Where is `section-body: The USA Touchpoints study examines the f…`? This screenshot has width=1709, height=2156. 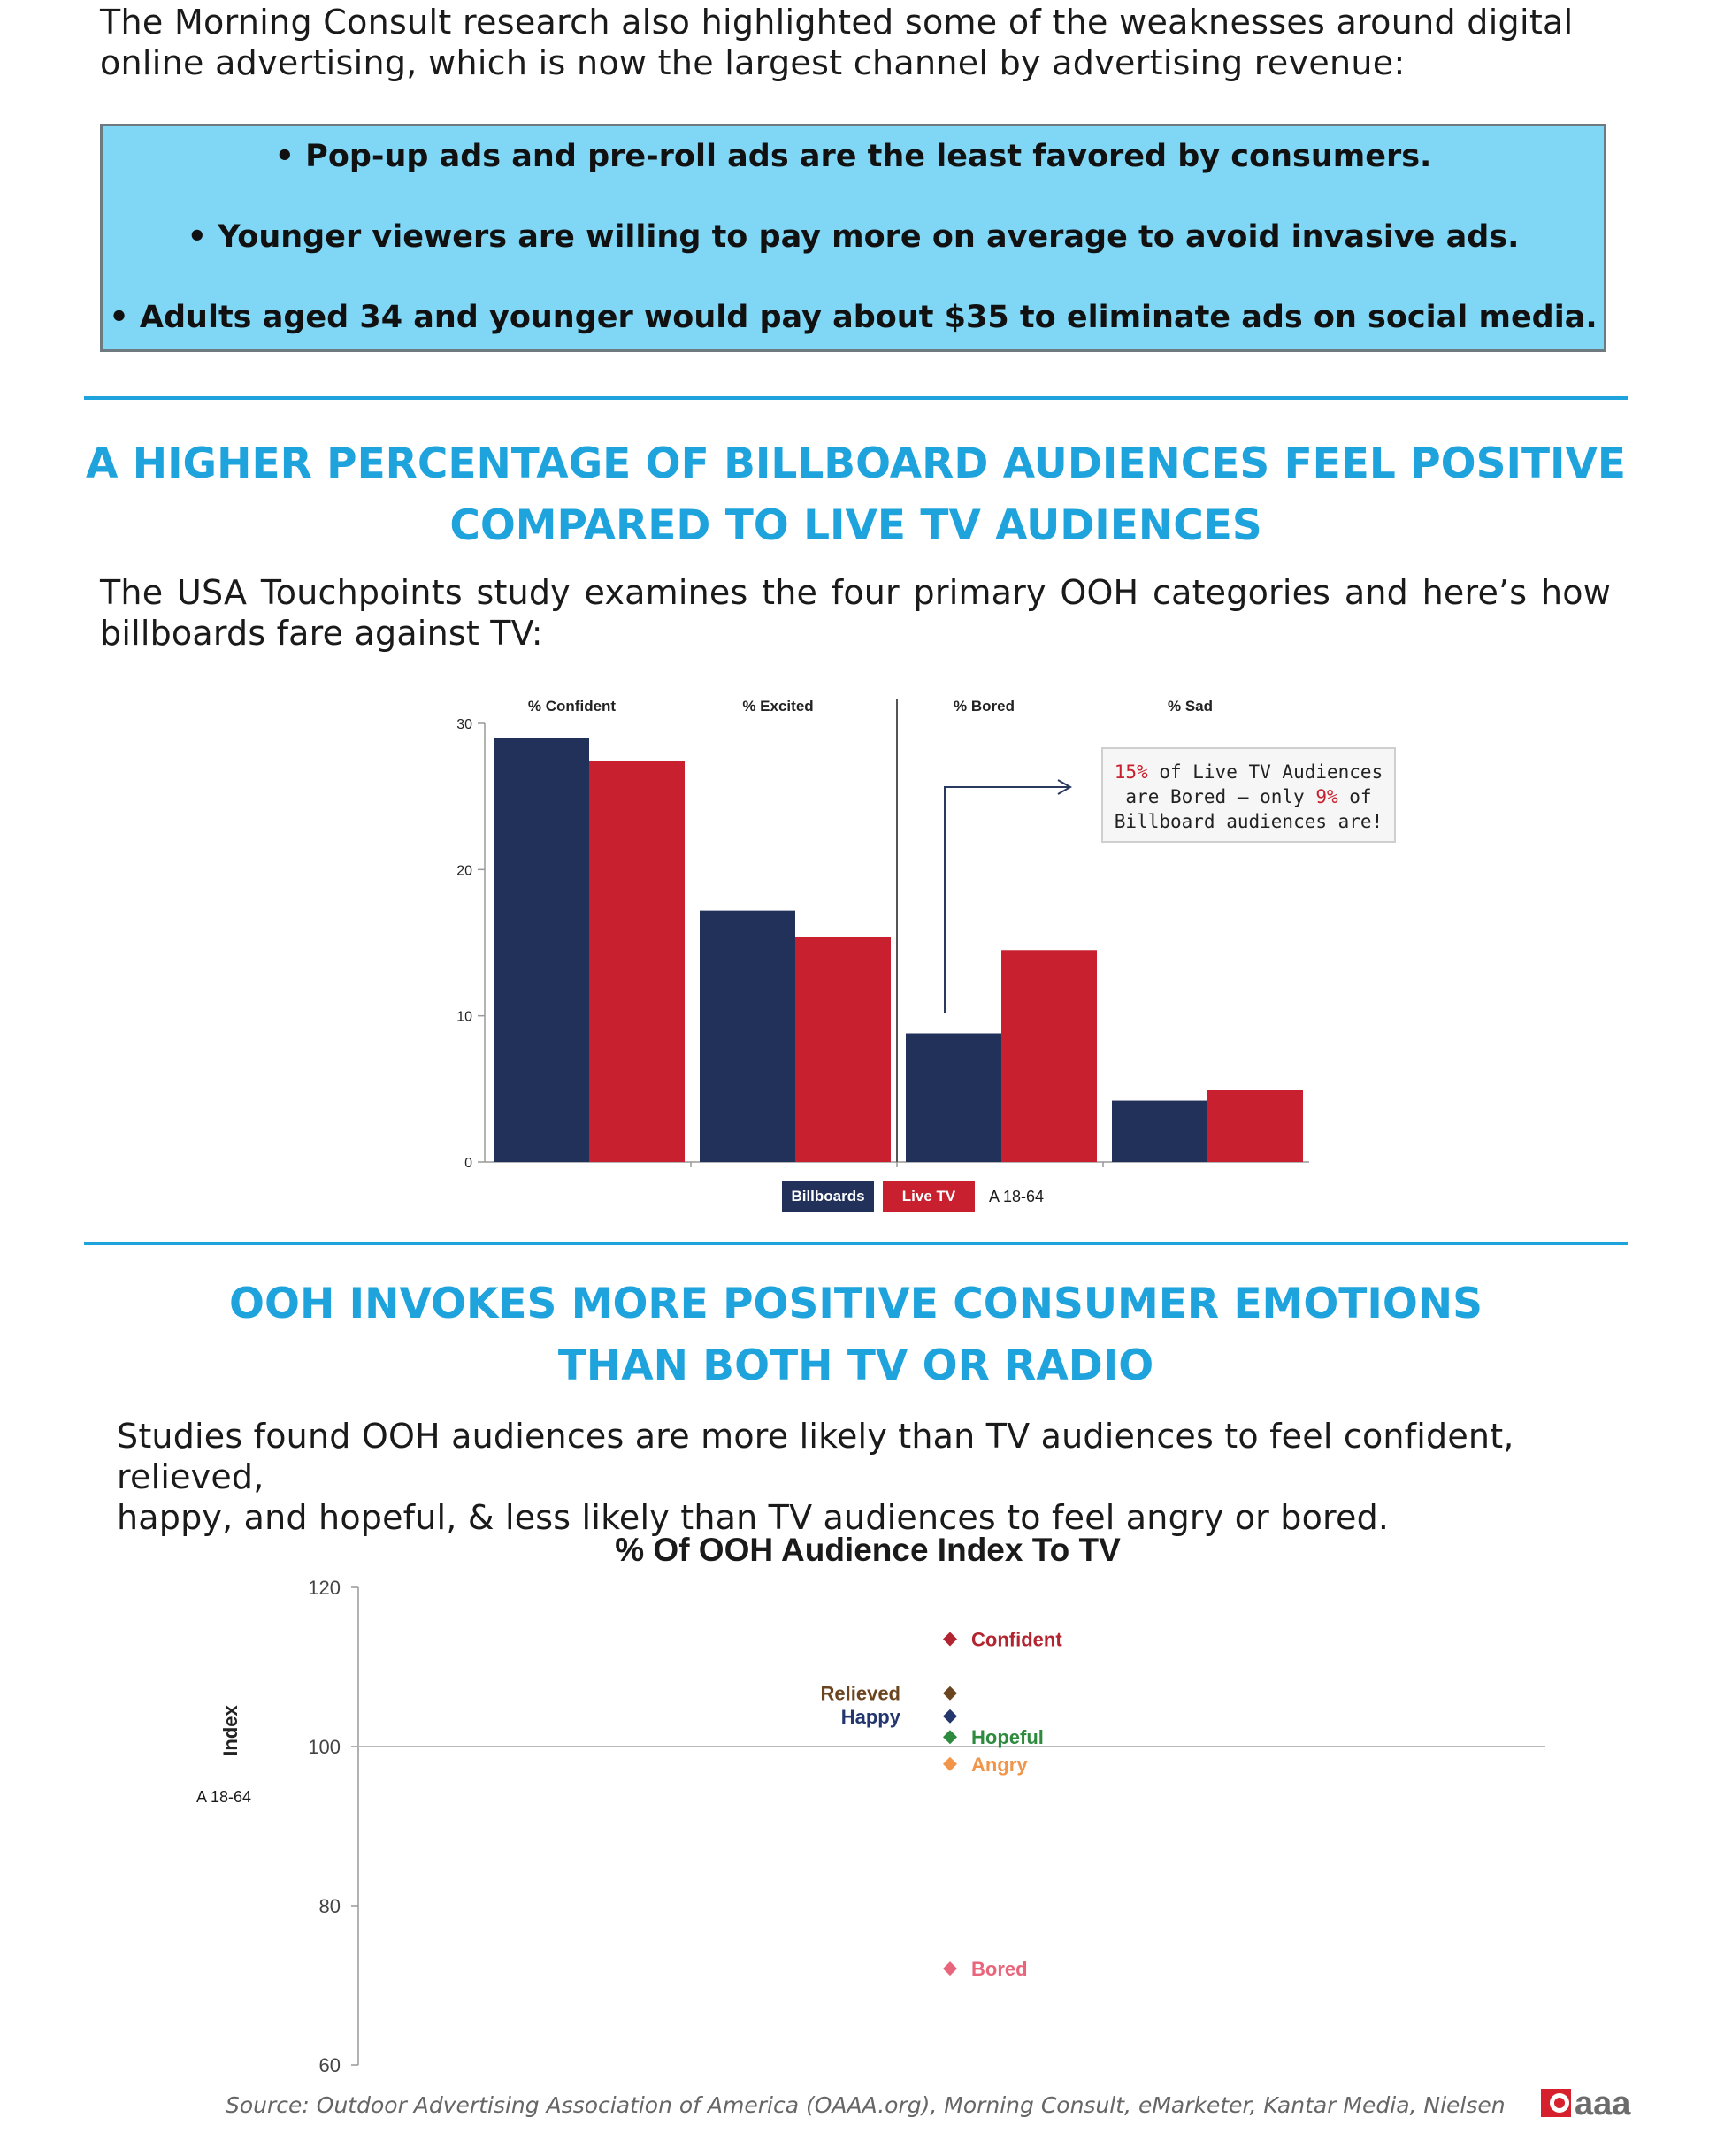 section-body: The USA Touchpoints study examines the f… is located at coordinates (855, 613).